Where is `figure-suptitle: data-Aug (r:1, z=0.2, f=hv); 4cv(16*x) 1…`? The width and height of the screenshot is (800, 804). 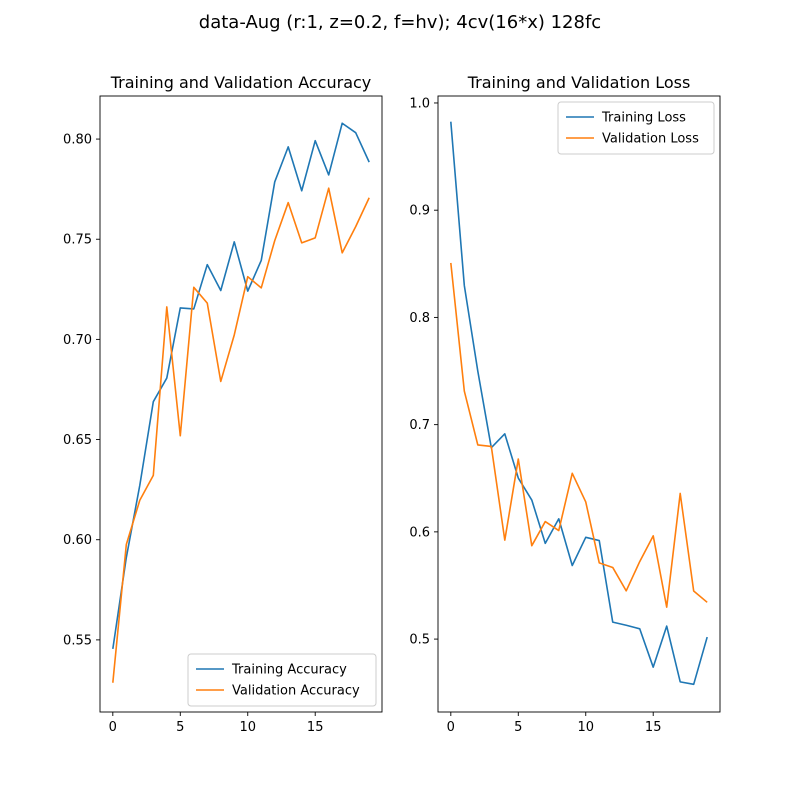 figure-suptitle: data-Aug (r:1, z=0.2, f=hv); 4cv(16*x) 1… is located at coordinates (400, 22).